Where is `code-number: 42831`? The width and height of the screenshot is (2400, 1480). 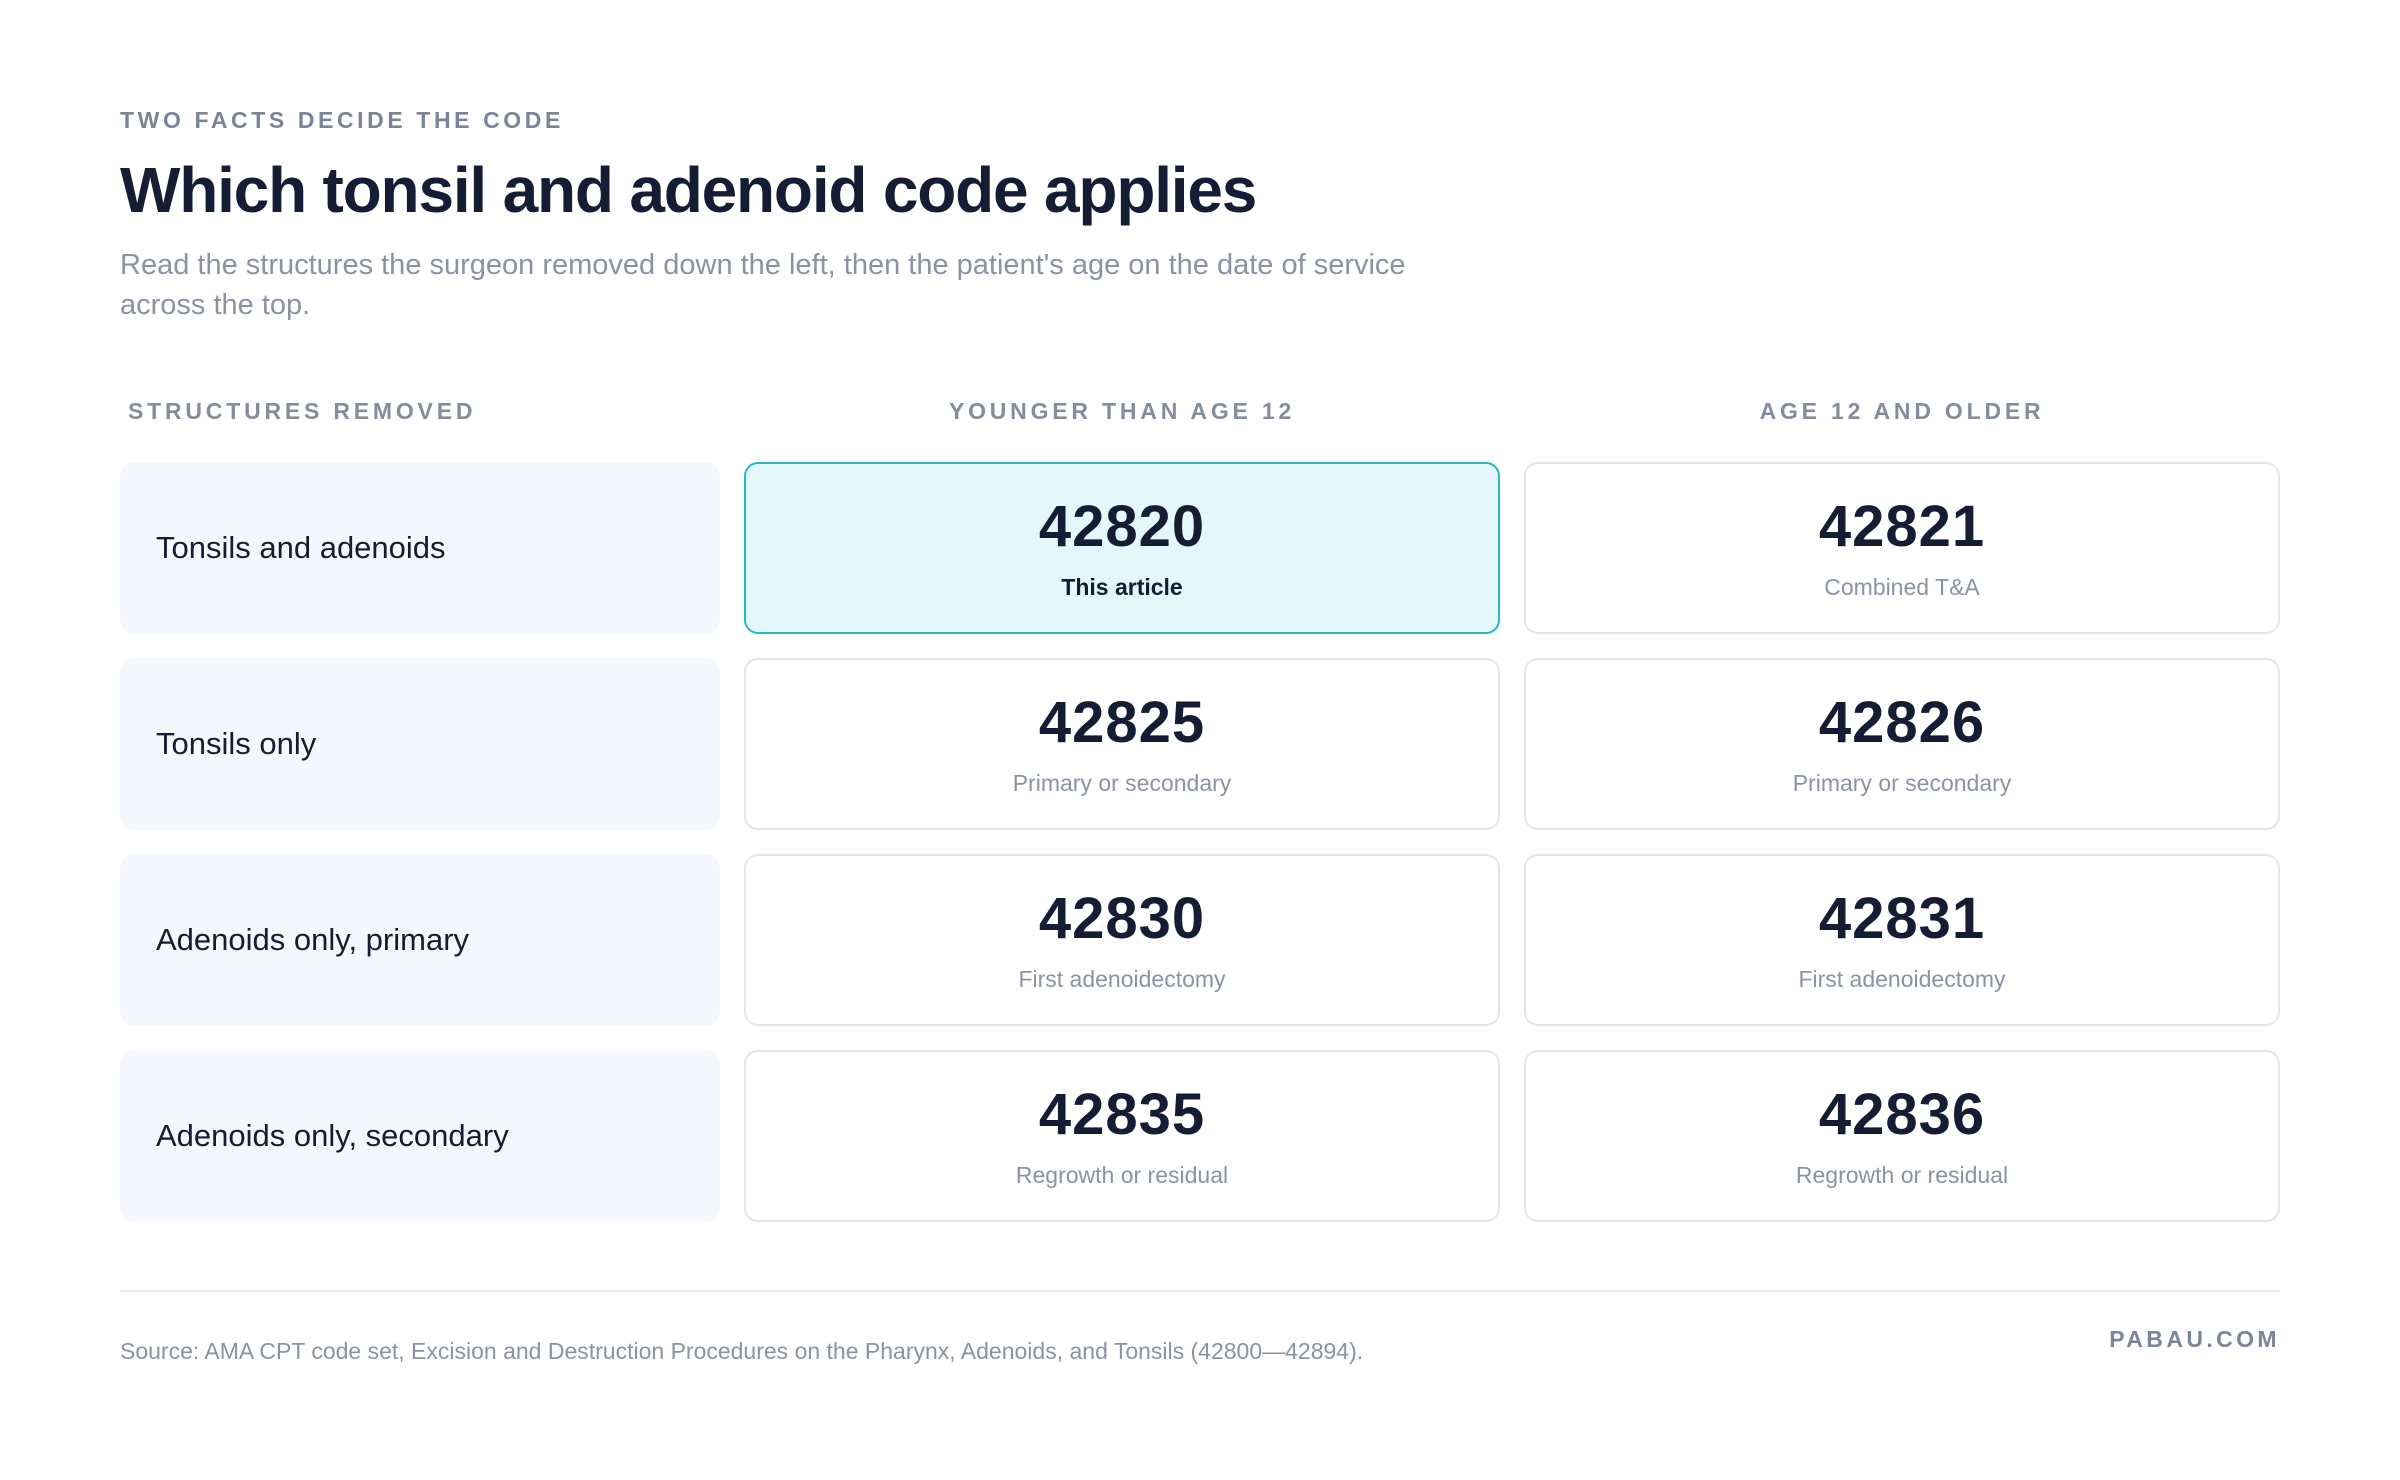 code-number: 42831 is located at coordinates (1902, 918).